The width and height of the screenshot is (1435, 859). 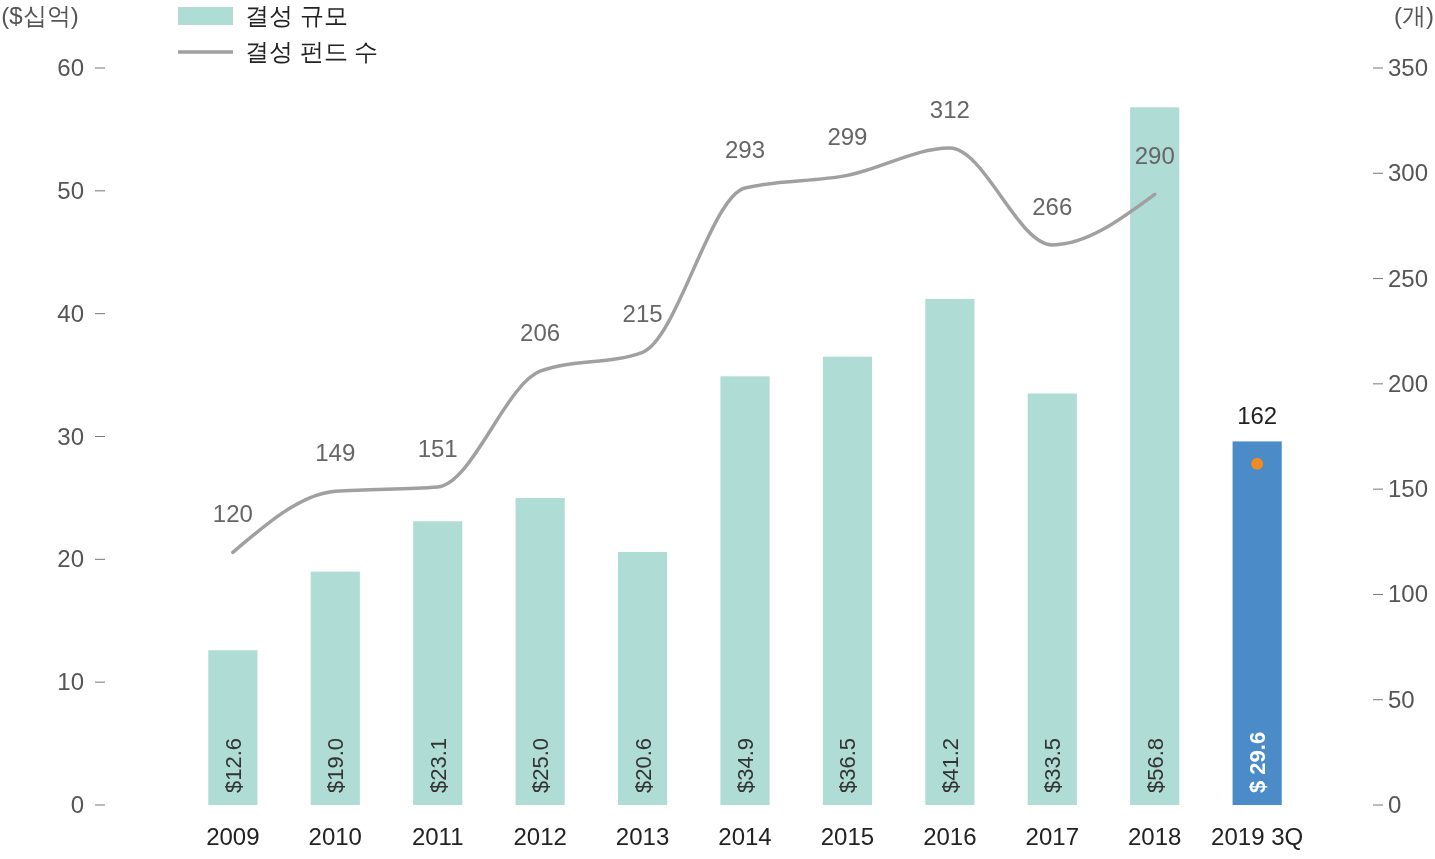 What do you see at coordinates (1408, 278) in the screenshot?
I see `y2-tick-label: 250` at bounding box center [1408, 278].